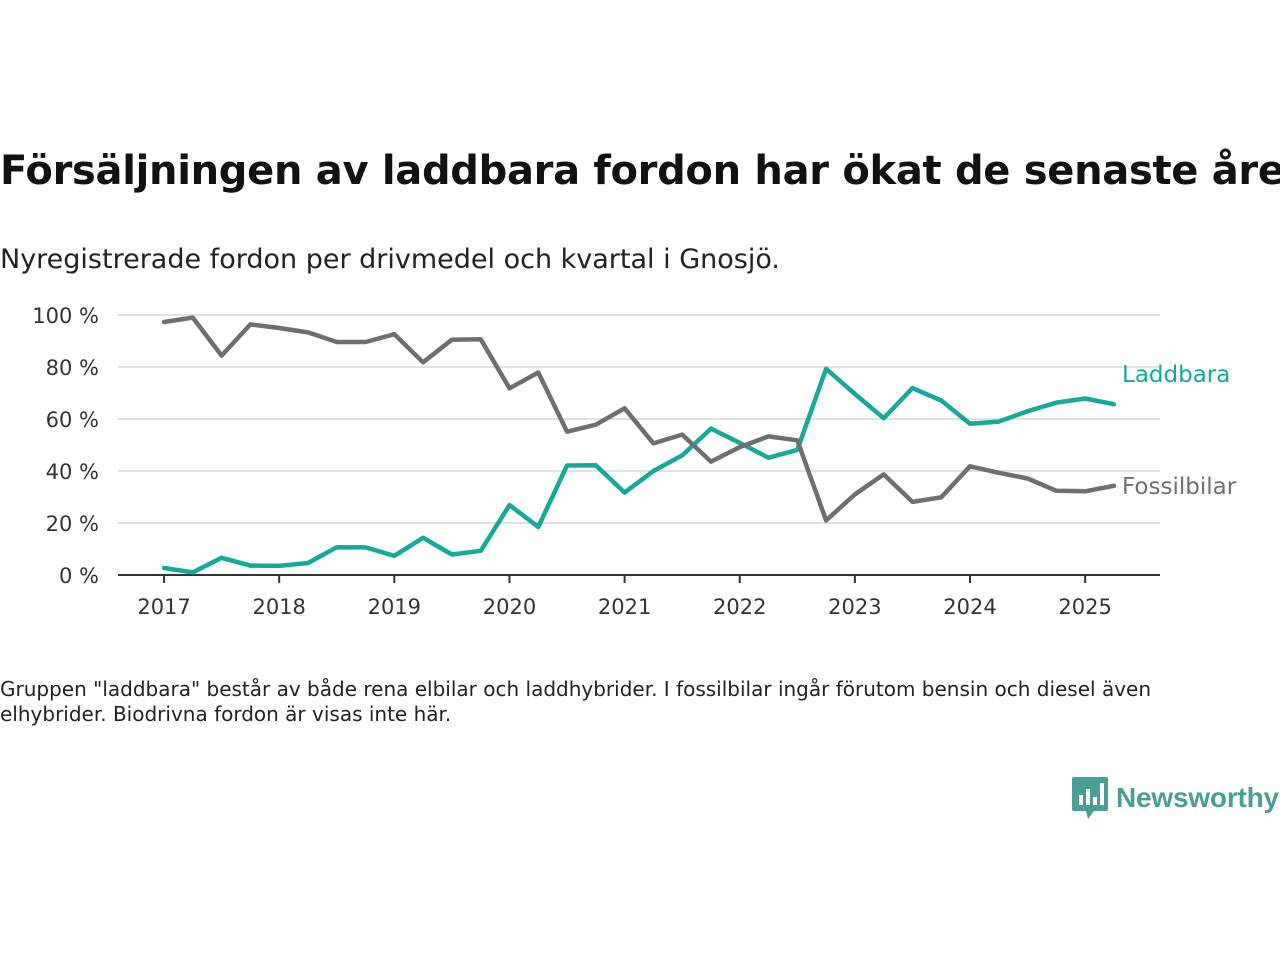 The width and height of the screenshot is (1280, 960). What do you see at coordinates (739, 607) in the screenshot?
I see `x-tick-label: 2022` at bounding box center [739, 607].